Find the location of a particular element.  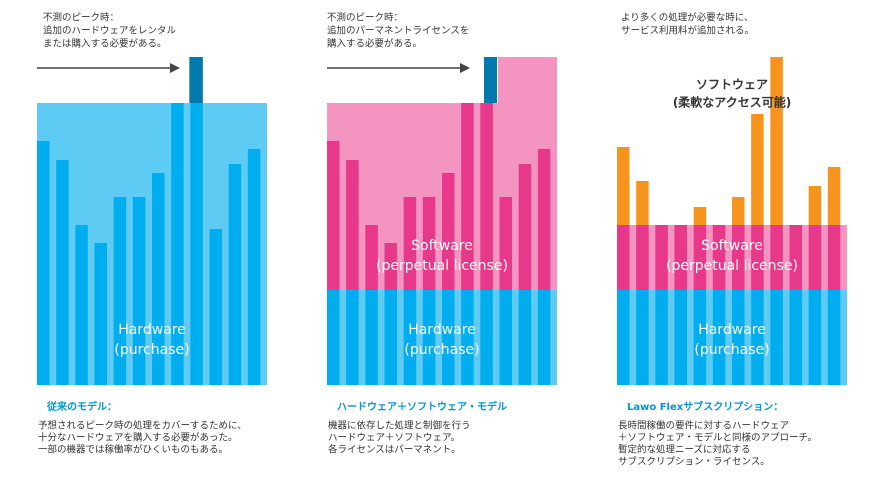

model-title: ハードウェア＋ソフトウェア・モデル is located at coordinates (422, 406).